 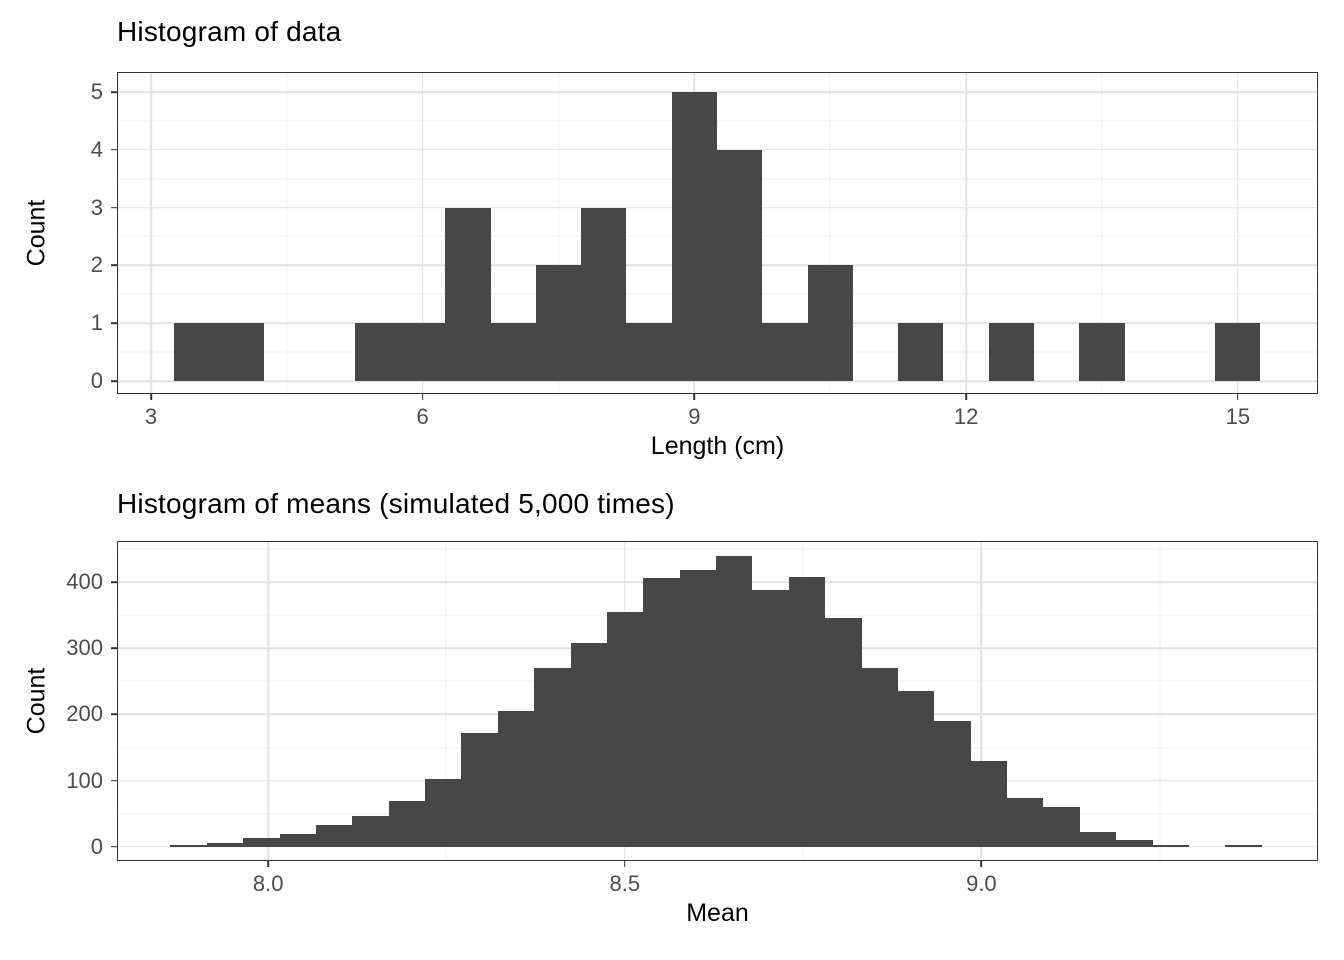 What do you see at coordinates (966, 416) in the screenshot?
I see `x-tick-label: 12` at bounding box center [966, 416].